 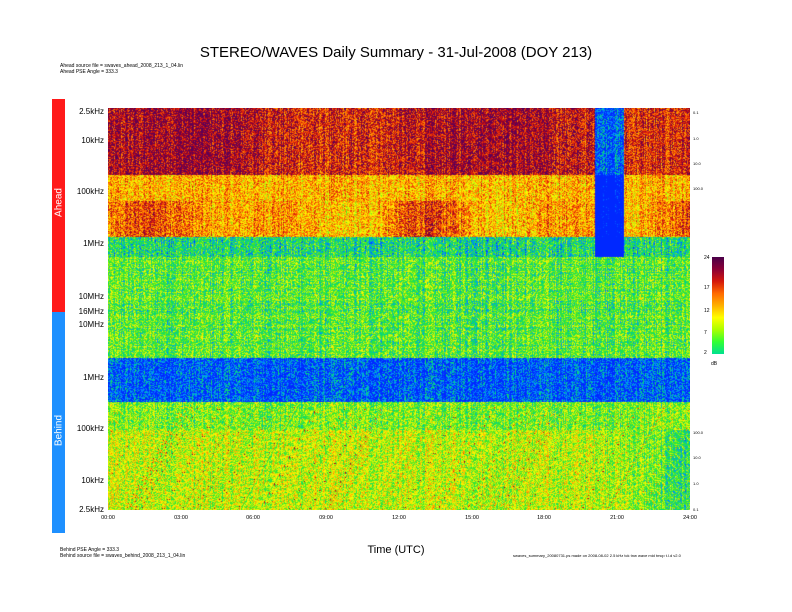 I want to click on cbar-tick-2: 2, so click(x=705, y=353).